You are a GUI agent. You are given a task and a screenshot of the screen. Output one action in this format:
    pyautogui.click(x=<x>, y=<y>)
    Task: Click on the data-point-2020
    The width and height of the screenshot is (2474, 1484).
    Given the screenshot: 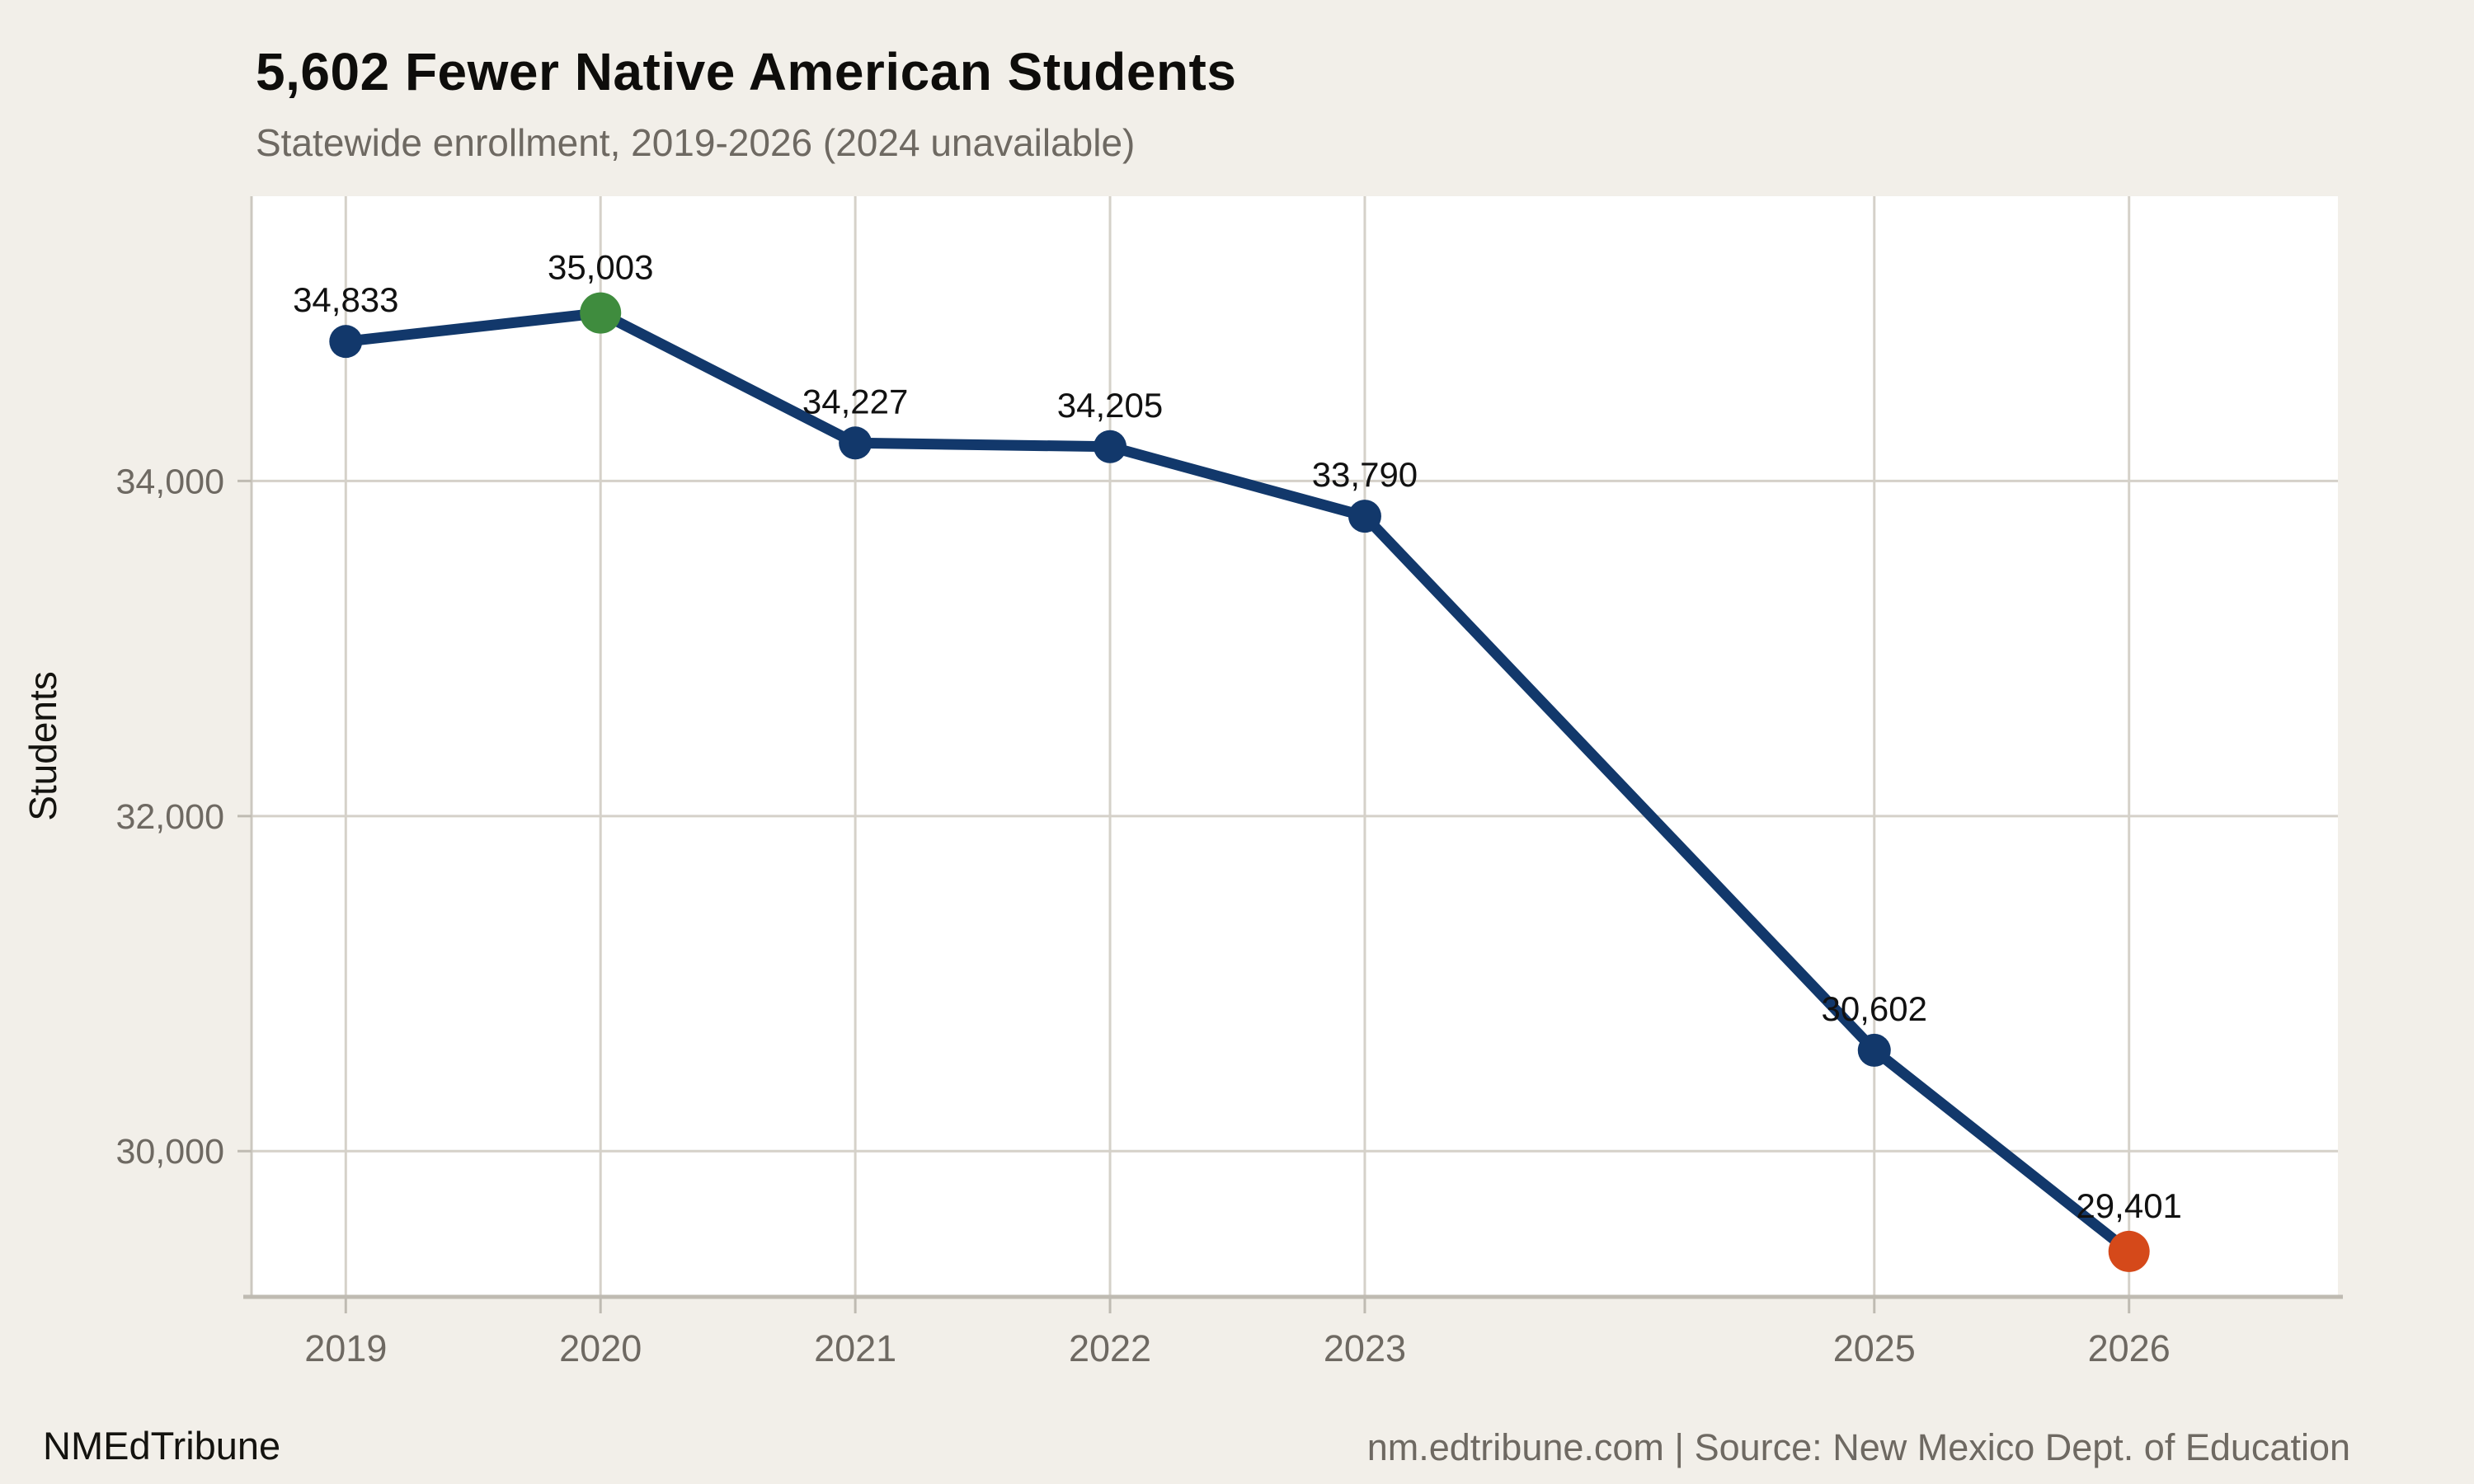 What is the action you would take?
    pyautogui.click(x=601, y=313)
    